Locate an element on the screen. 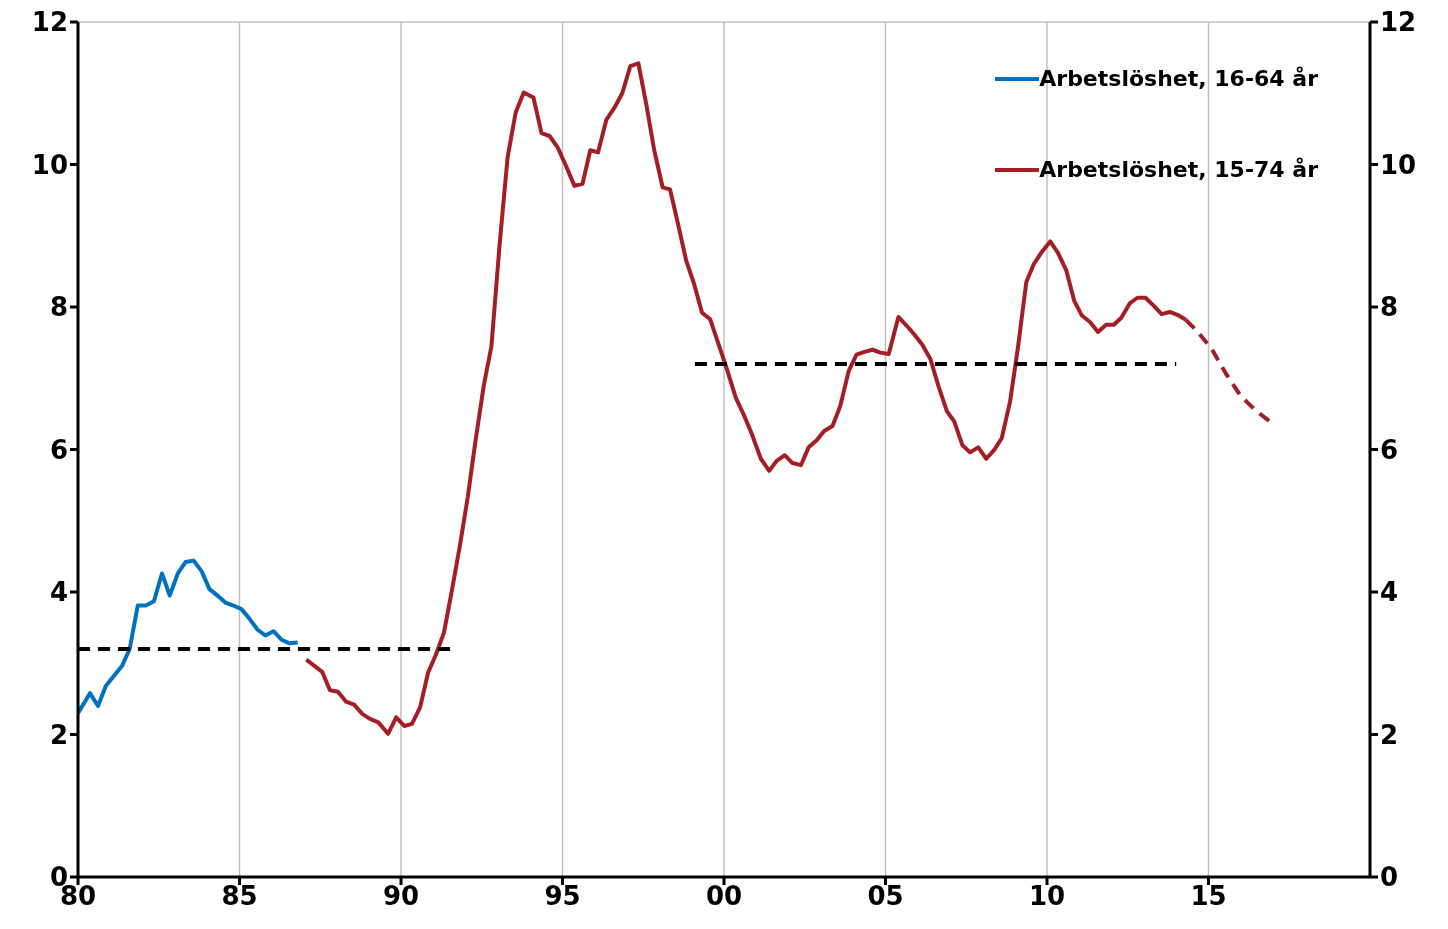  y2-tick-label: 6 is located at coordinates (1389, 449).